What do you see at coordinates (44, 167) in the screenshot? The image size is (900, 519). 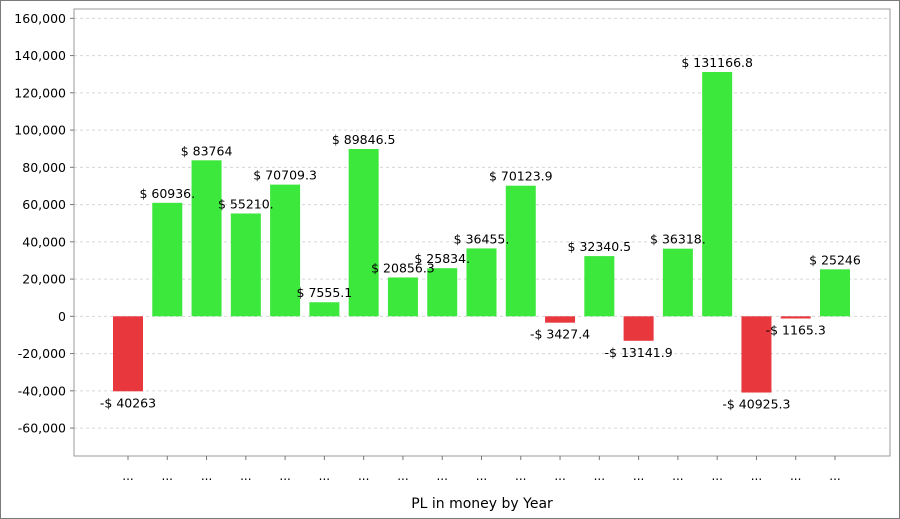 I see `y-tick-label: 80,000` at bounding box center [44, 167].